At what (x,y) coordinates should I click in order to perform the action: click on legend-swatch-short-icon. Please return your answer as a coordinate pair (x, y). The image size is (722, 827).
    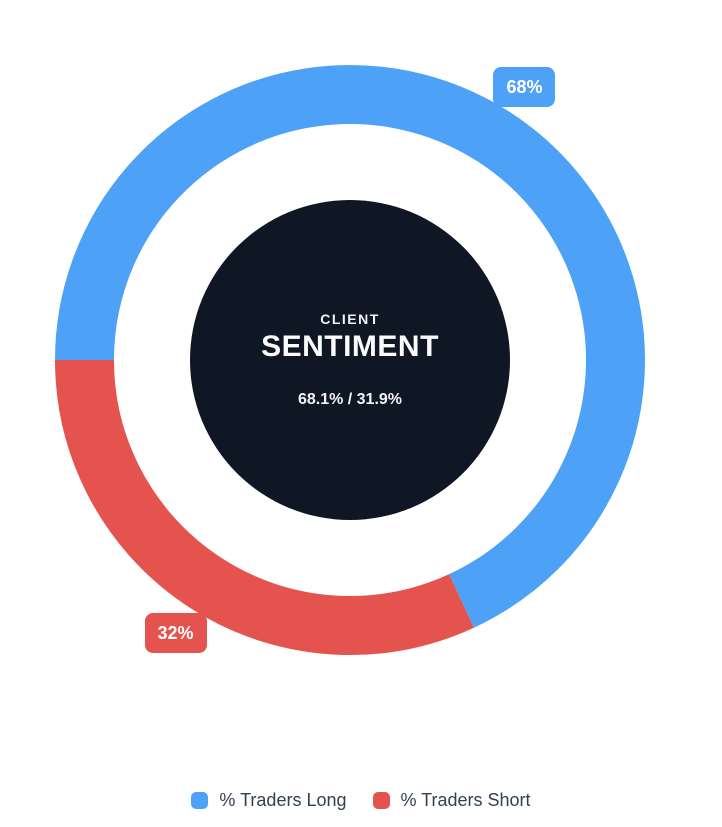
    Looking at the image, I should click on (381, 800).